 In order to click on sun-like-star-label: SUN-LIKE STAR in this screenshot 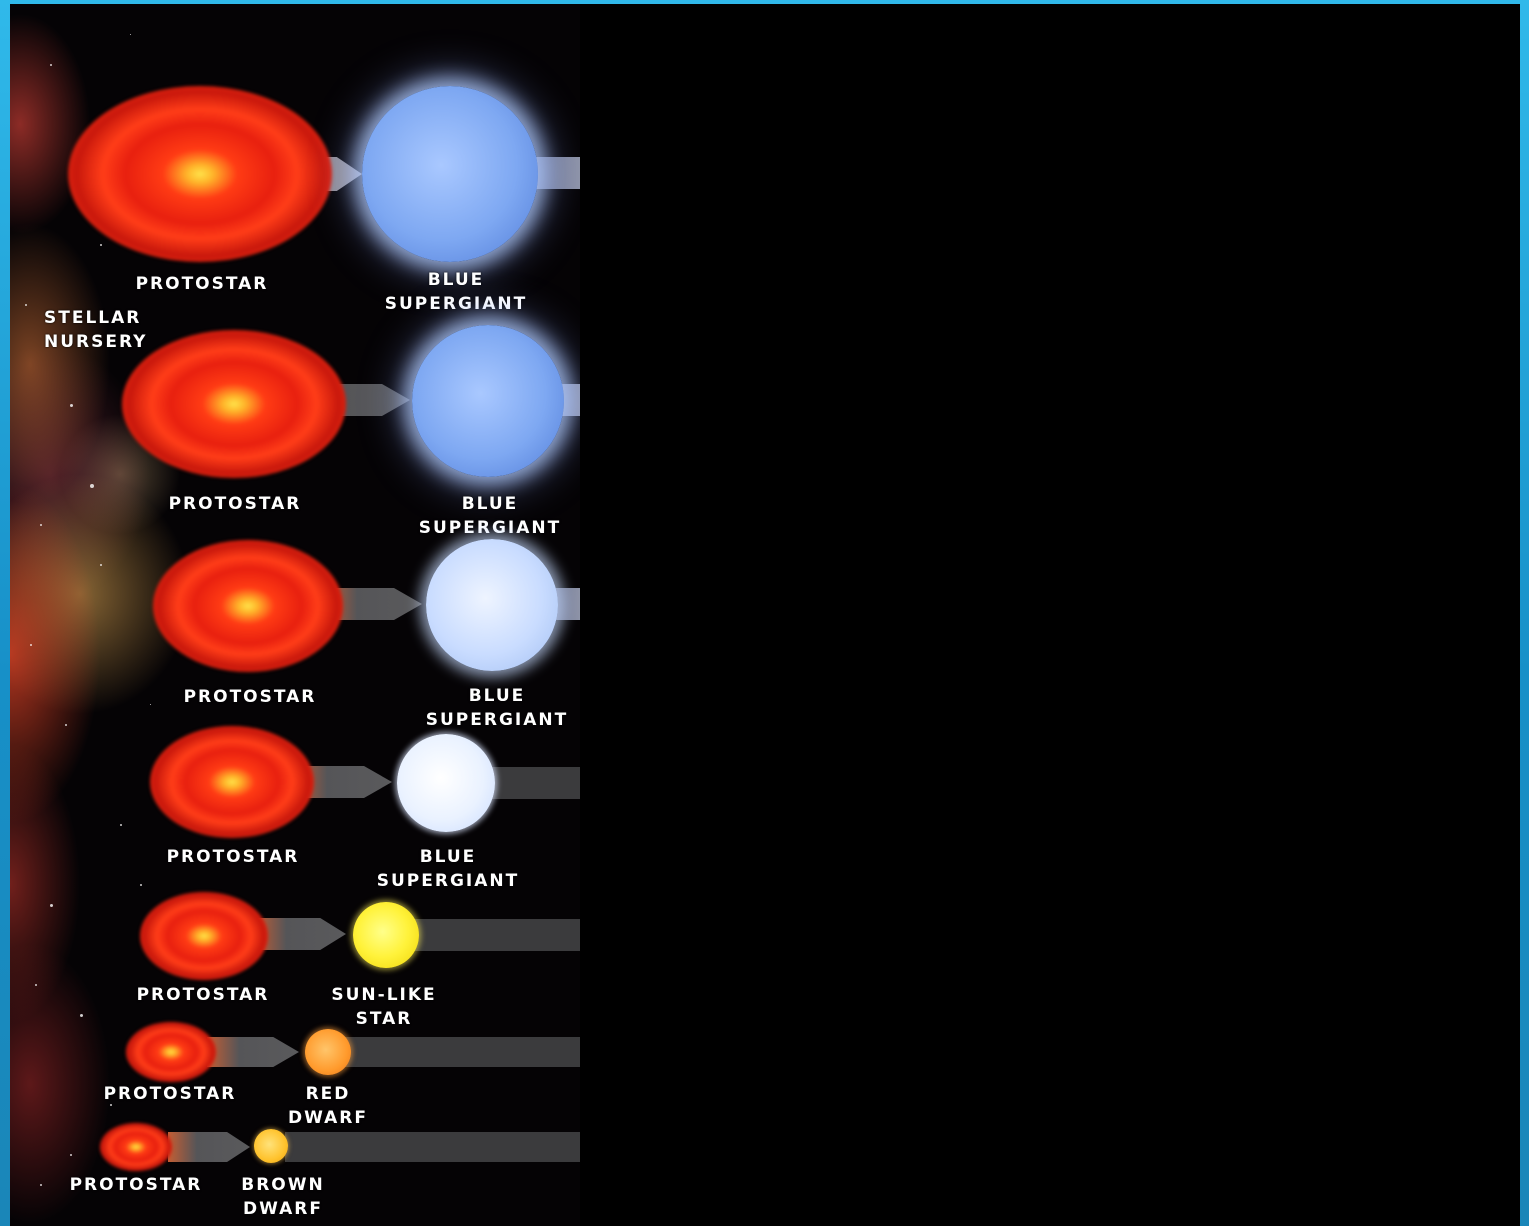, I will do `click(384, 1007)`.